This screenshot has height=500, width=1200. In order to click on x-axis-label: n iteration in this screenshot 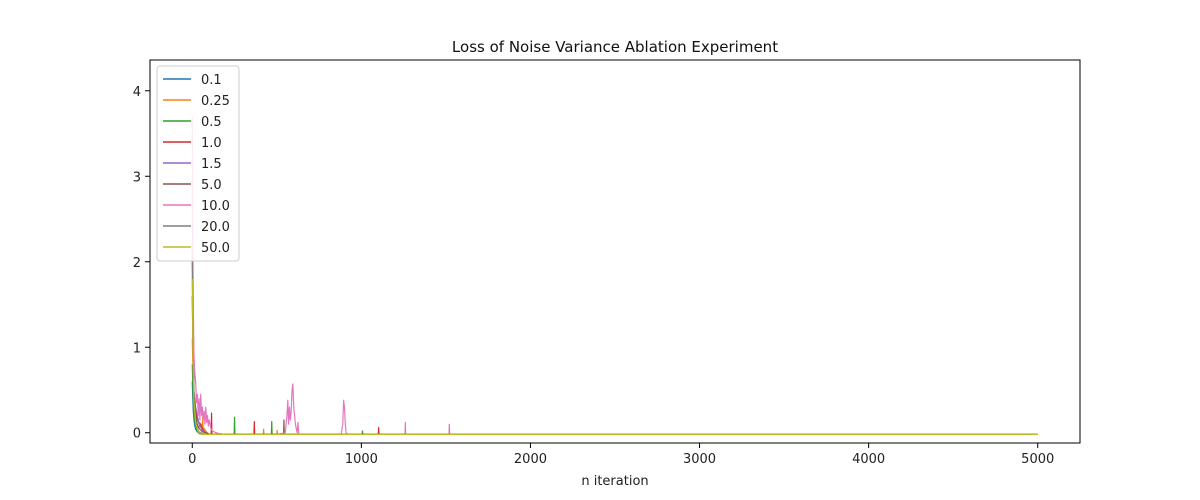, I will do `click(614, 481)`.